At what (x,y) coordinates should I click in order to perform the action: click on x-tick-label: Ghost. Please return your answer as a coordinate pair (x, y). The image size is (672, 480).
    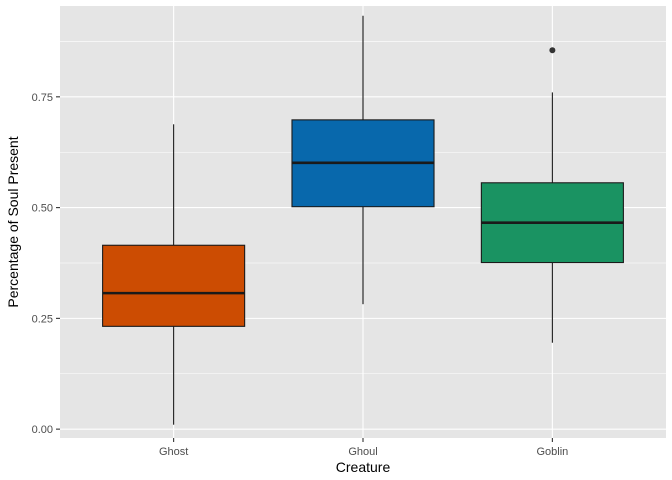
    Looking at the image, I should click on (173, 452).